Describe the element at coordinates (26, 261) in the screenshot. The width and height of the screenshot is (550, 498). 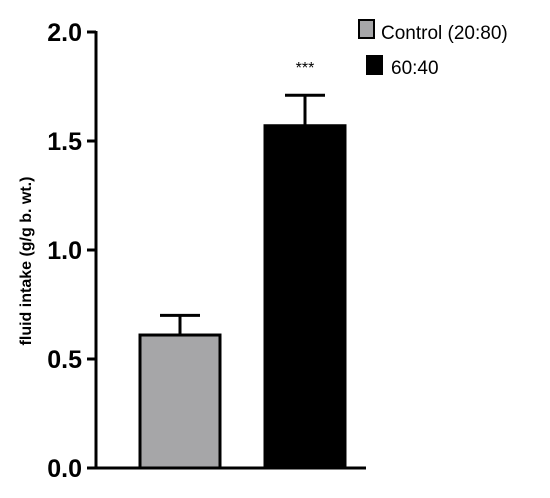
I see `y-axis-label: fluid intake (g/g b. wt.)` at that location.